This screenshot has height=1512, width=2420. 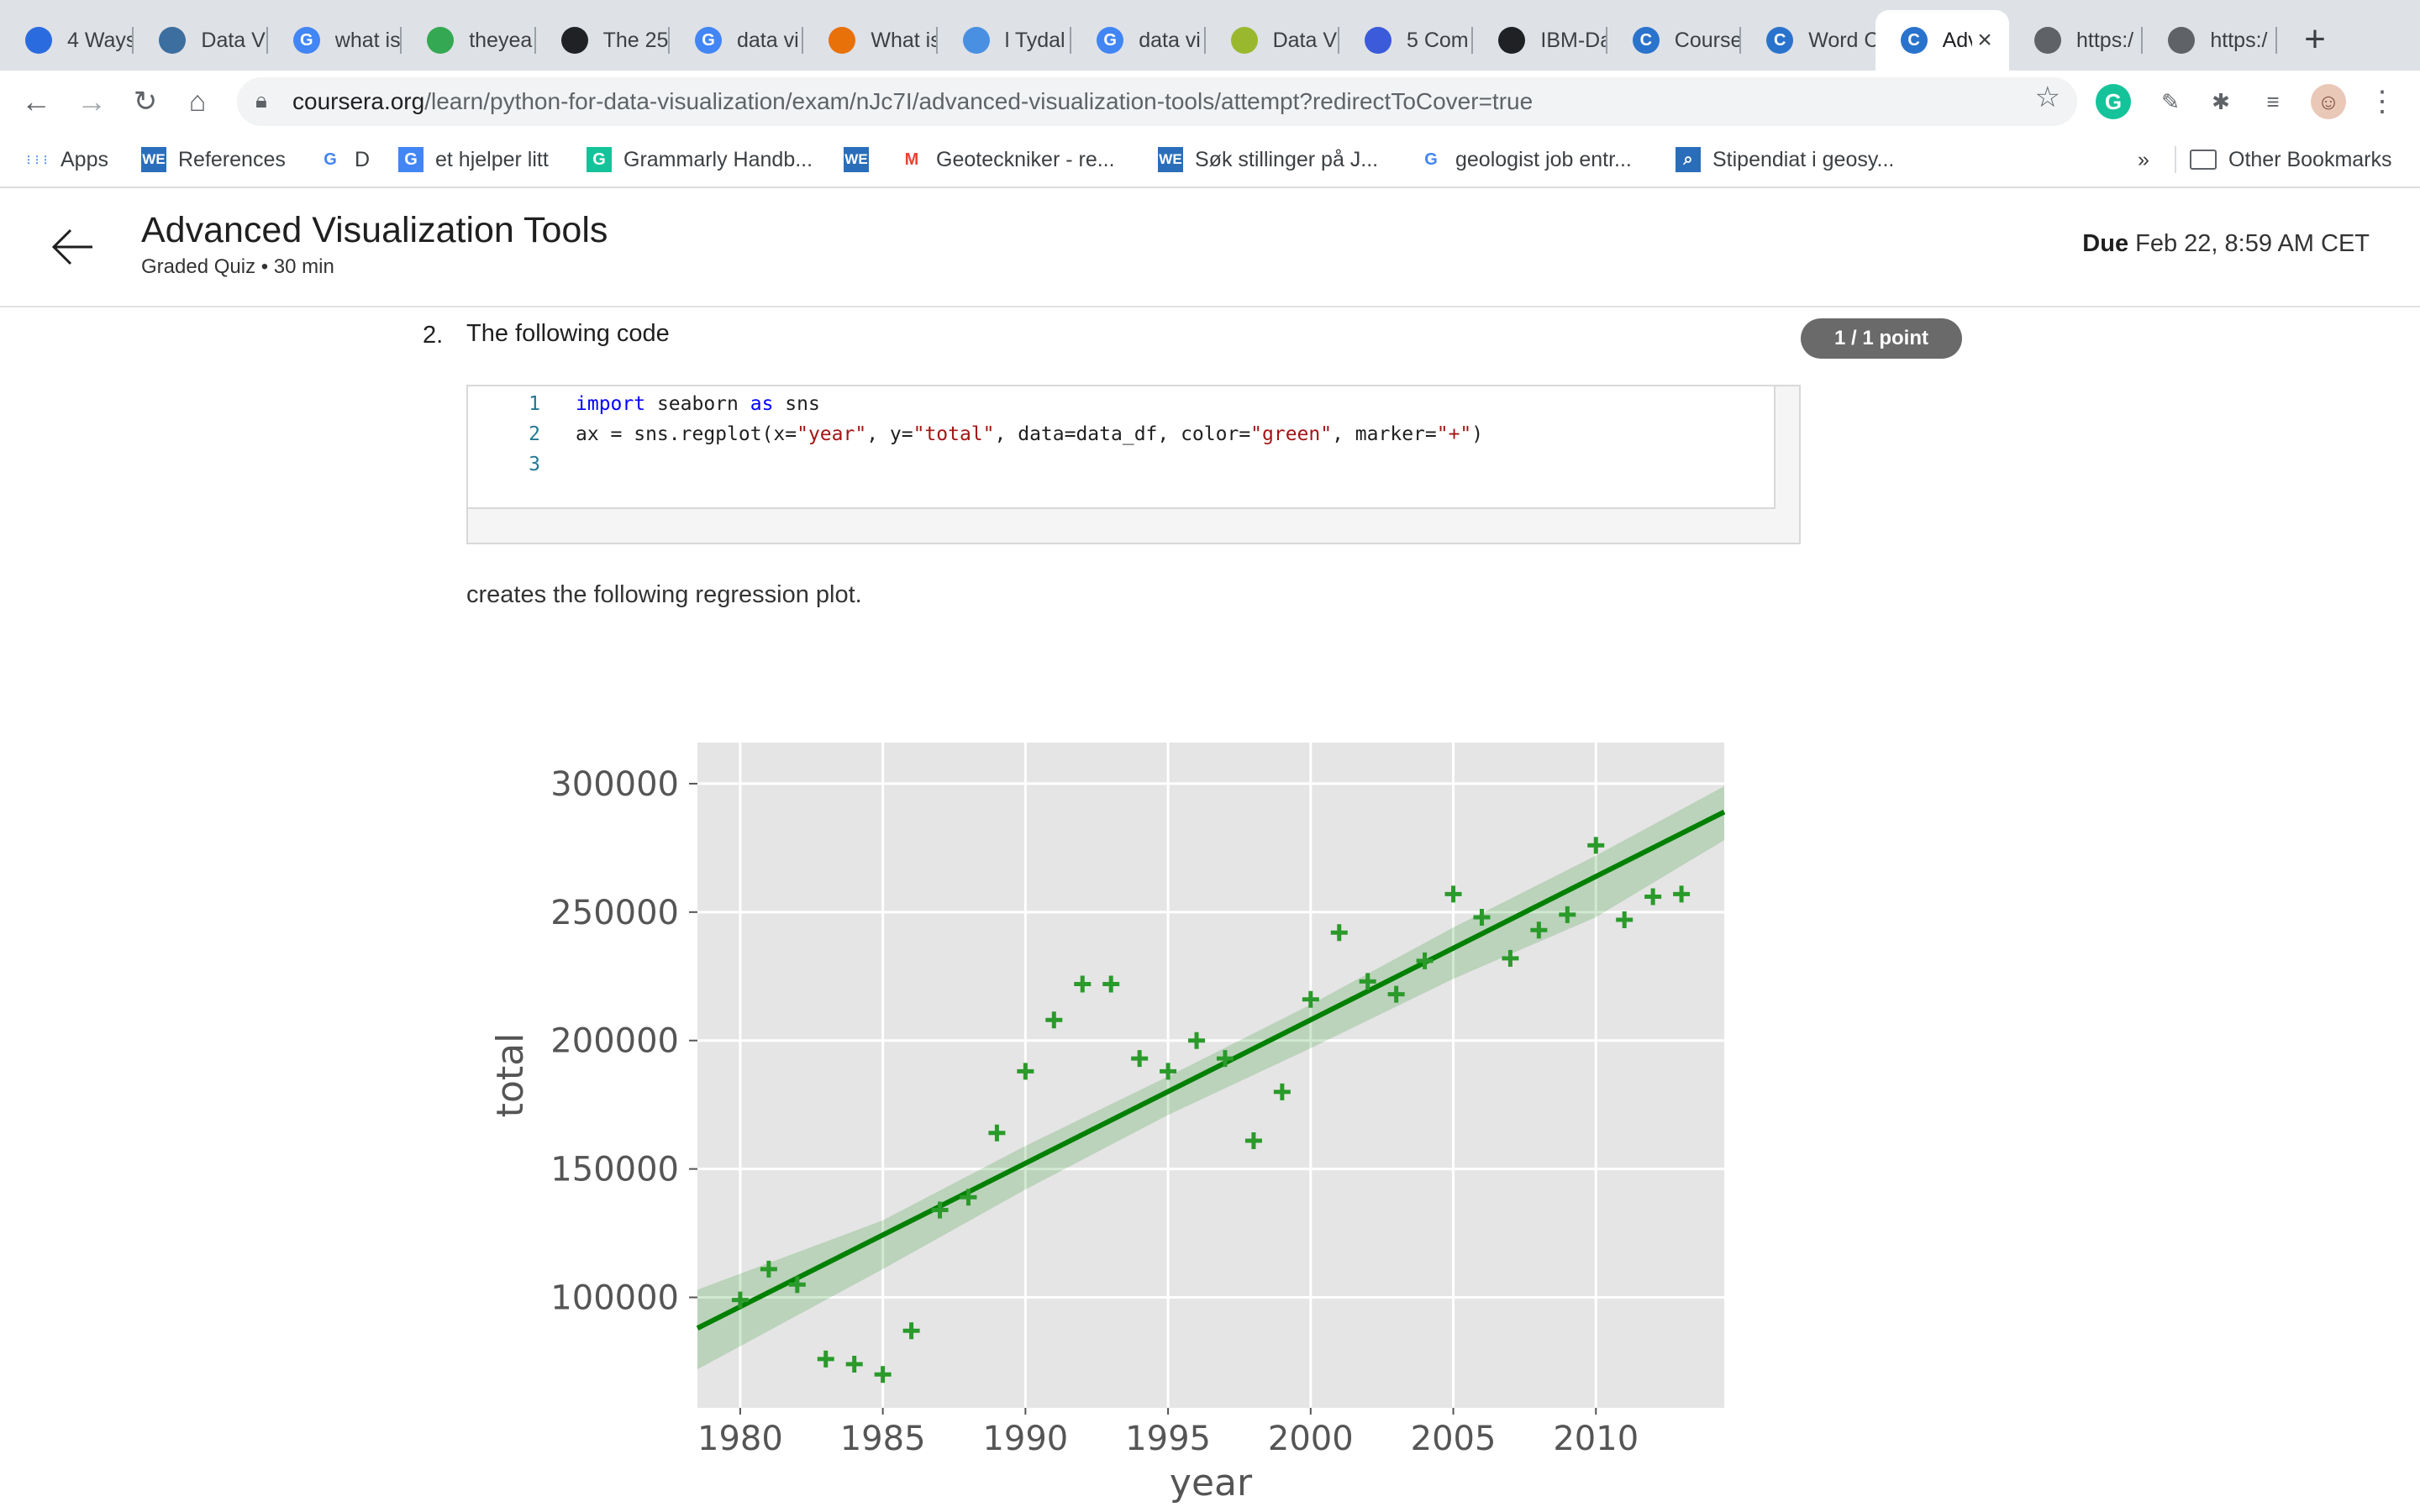 What do you see at coordinates (411, 159) in the screenshot?
I see `translate-icon: G` at bounding box center [411, 159].